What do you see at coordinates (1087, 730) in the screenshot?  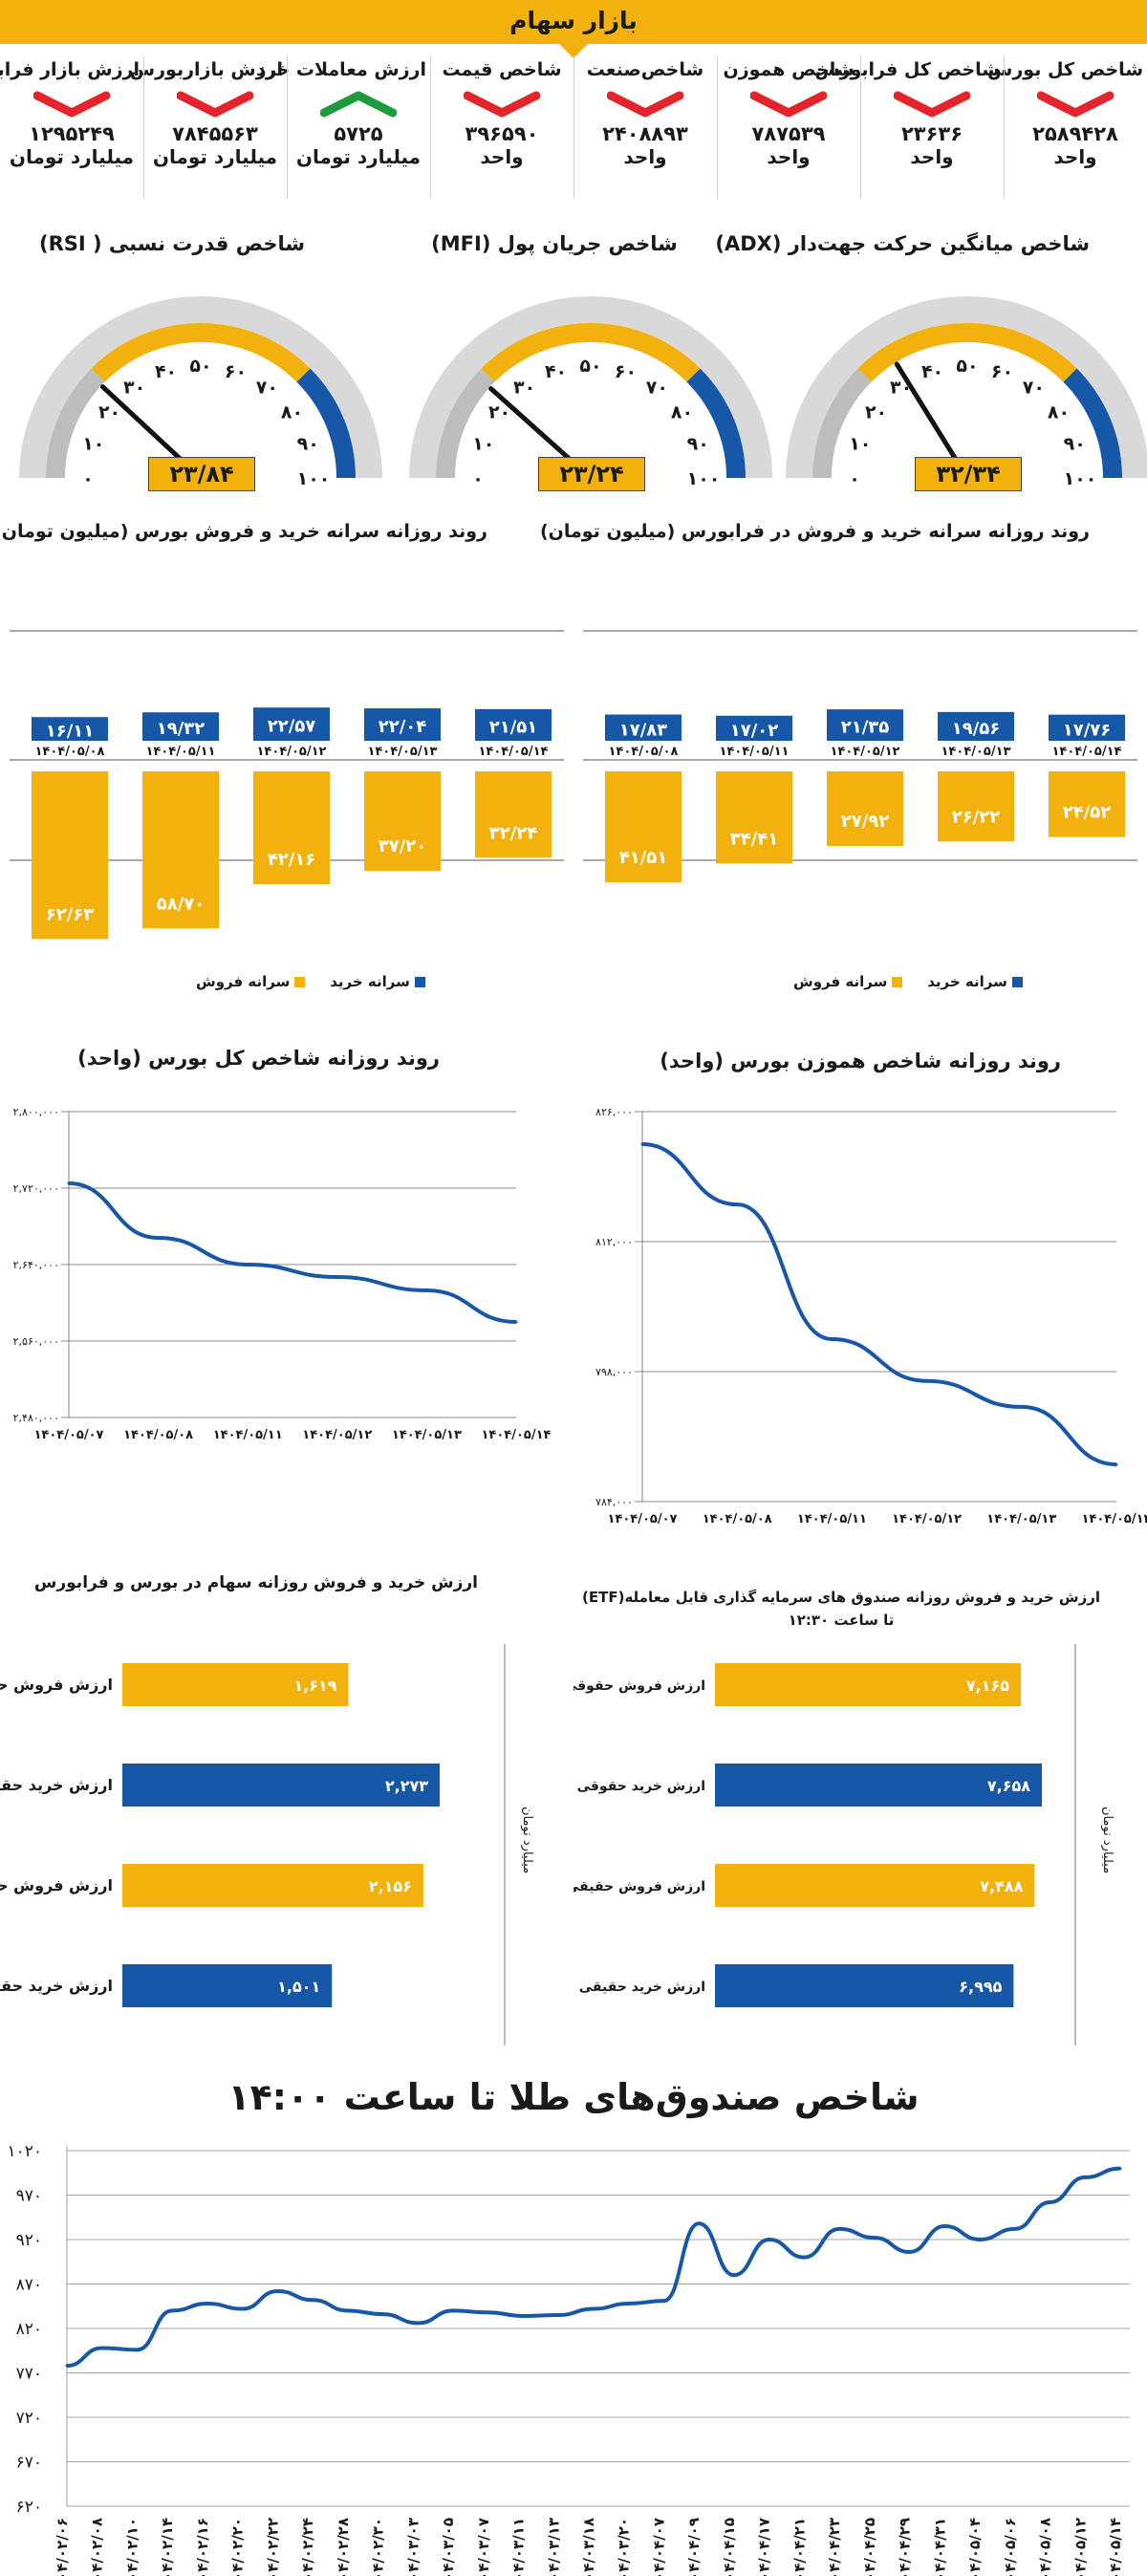 I see `buy-bar-label: ۱۷/۷۶` at bounding box center [1087, 730].